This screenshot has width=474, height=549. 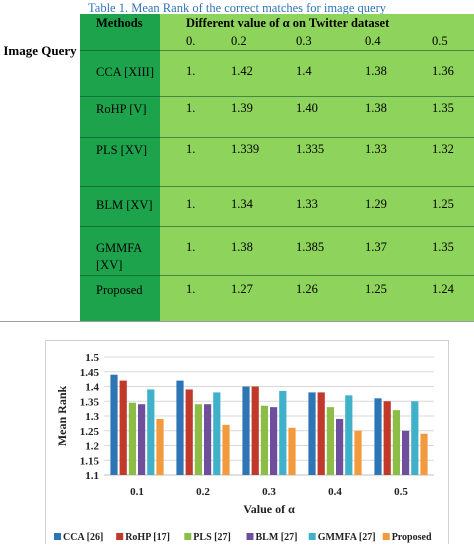 I want to click on y-tick-label: 1.35, so click(x=90, y=402).